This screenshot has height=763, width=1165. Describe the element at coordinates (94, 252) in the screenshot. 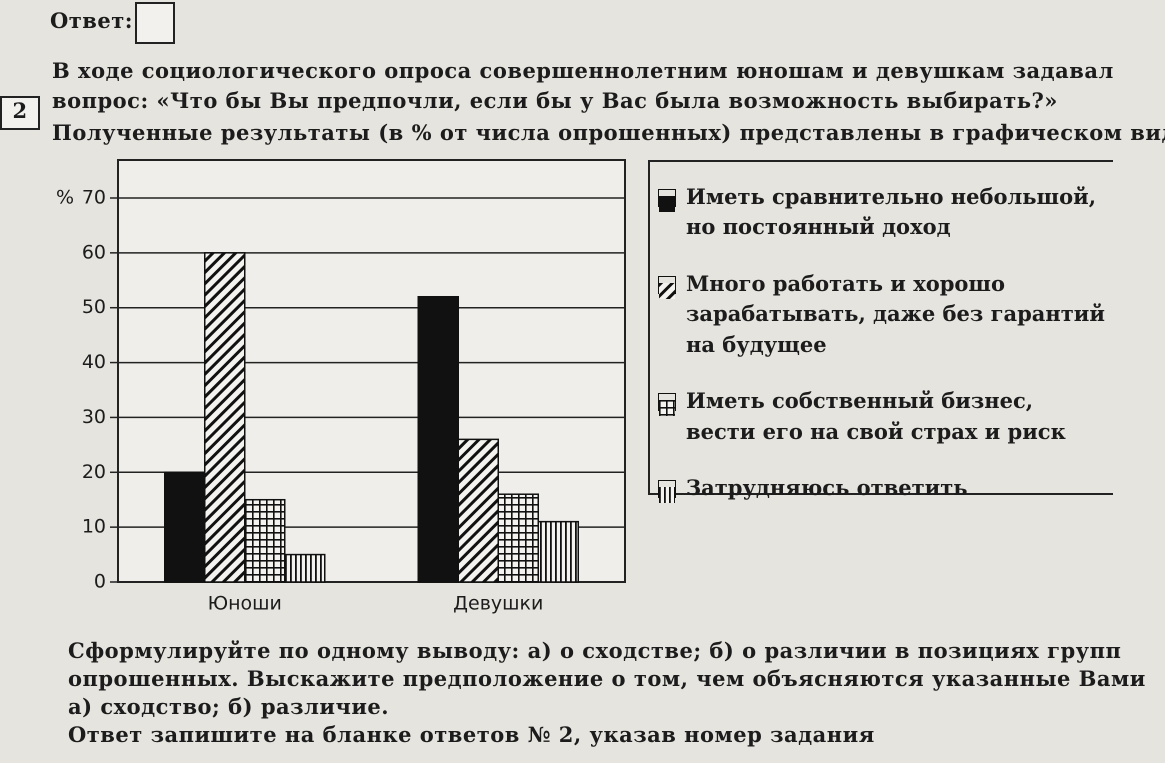

I see `y-tick-label: 60` at that location.